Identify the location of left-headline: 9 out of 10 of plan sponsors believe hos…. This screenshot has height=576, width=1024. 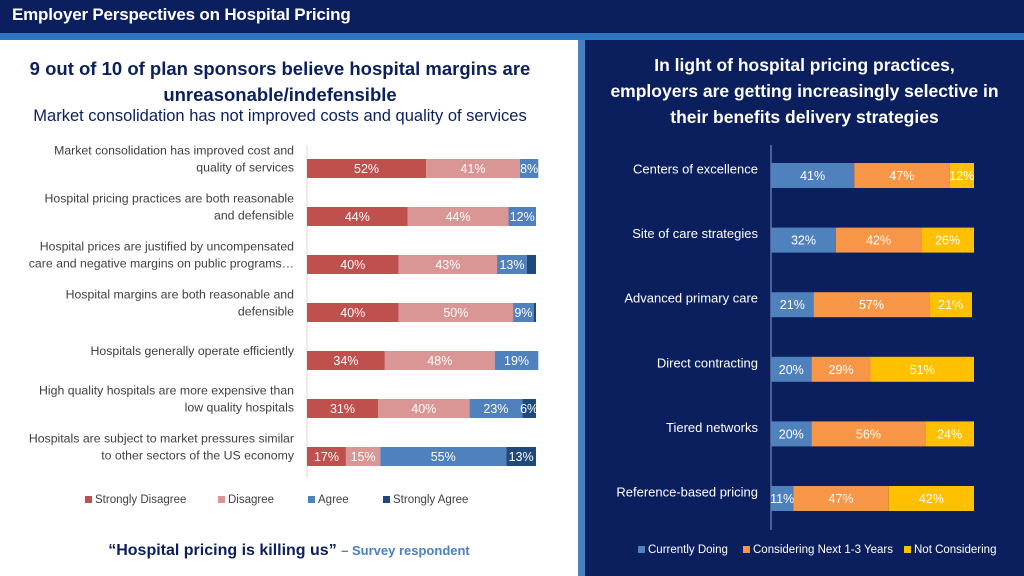
(280, 82).